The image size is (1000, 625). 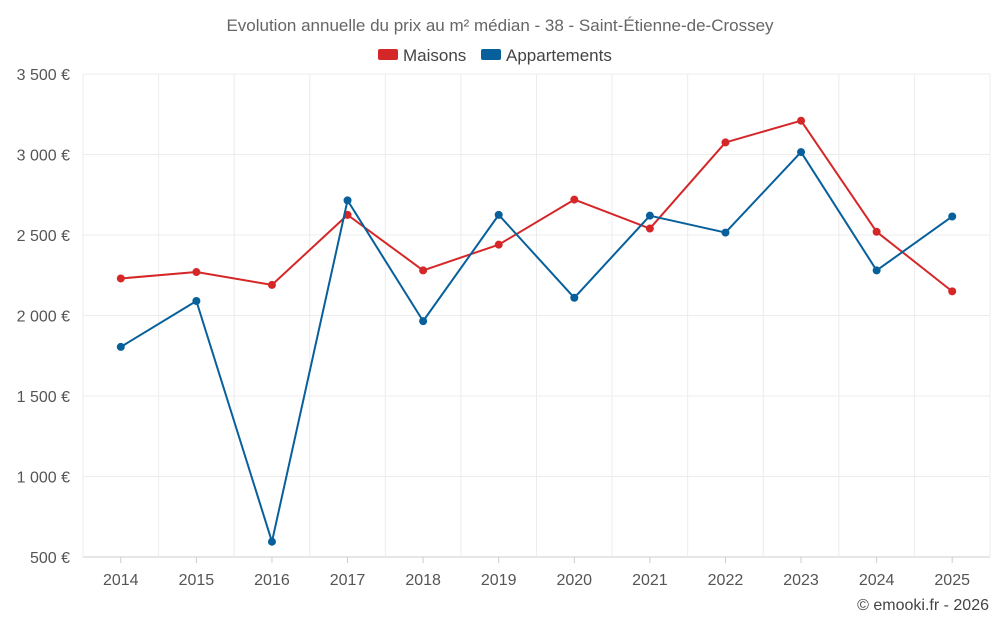 I want to click on legend-swatch-maisons, so click(x=388, y=54).